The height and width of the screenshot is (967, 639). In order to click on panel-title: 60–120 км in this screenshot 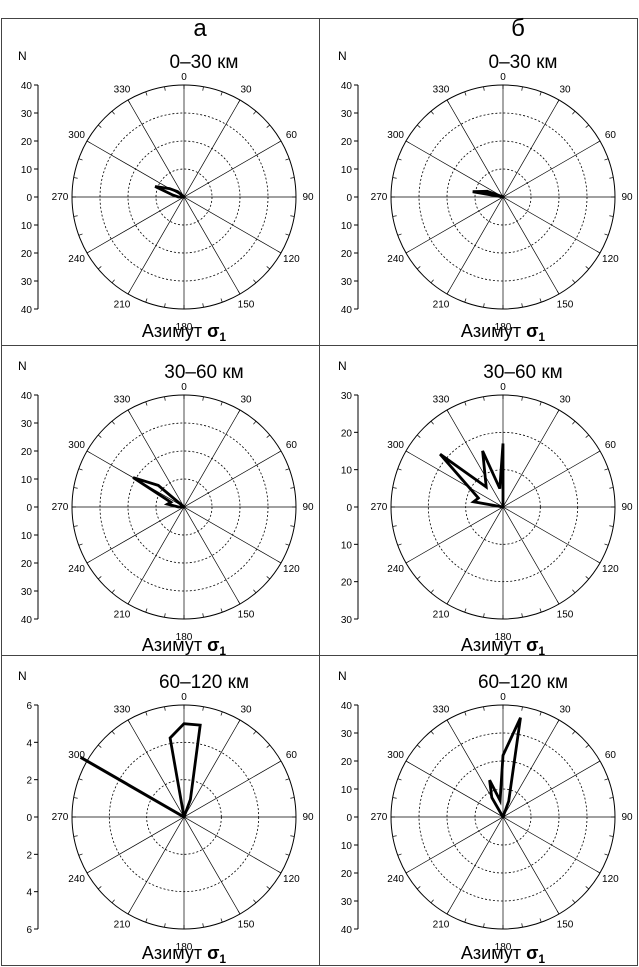, I will do `click(523, 682)`.